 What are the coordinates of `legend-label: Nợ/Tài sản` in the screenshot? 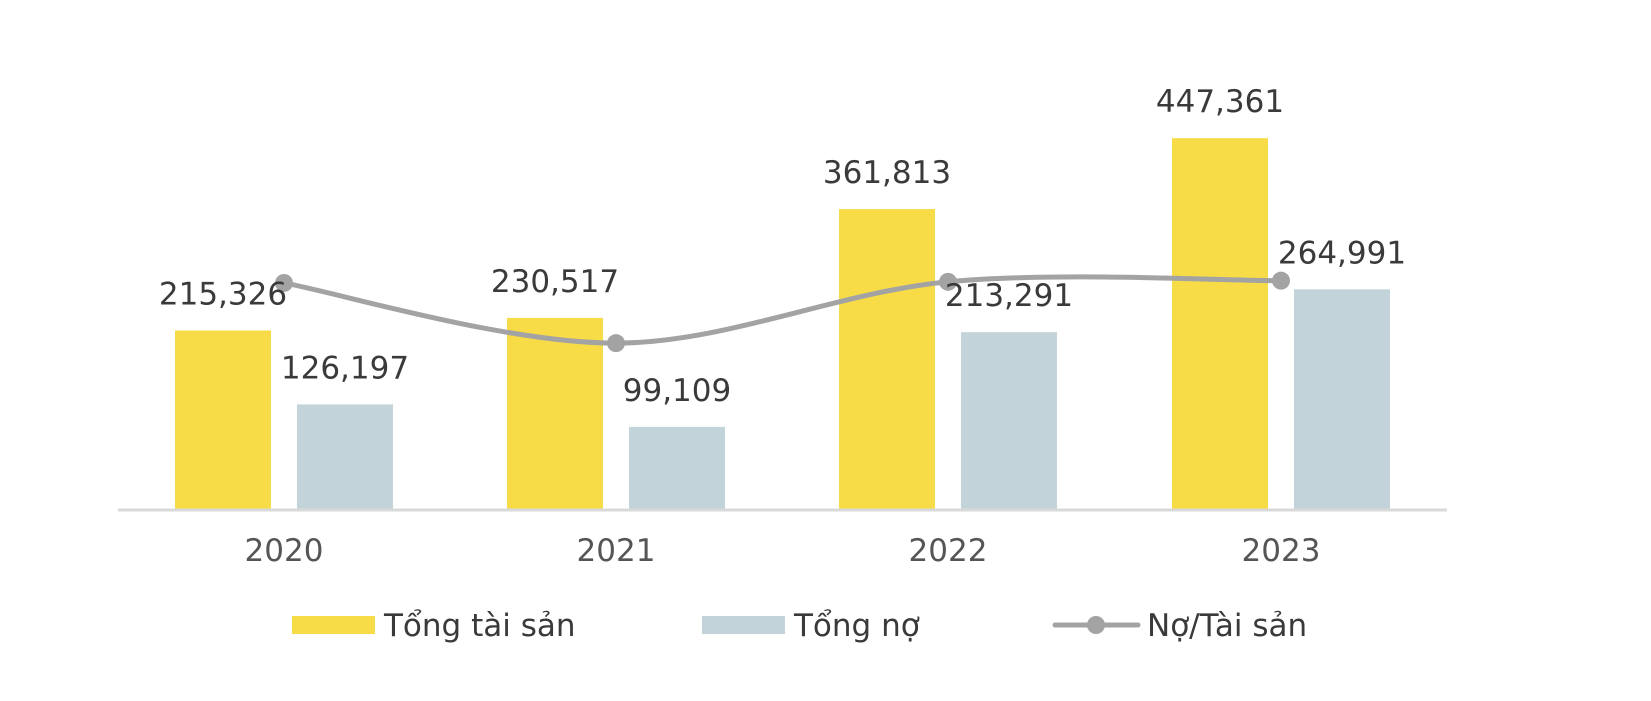 It's located at (1227, 626).